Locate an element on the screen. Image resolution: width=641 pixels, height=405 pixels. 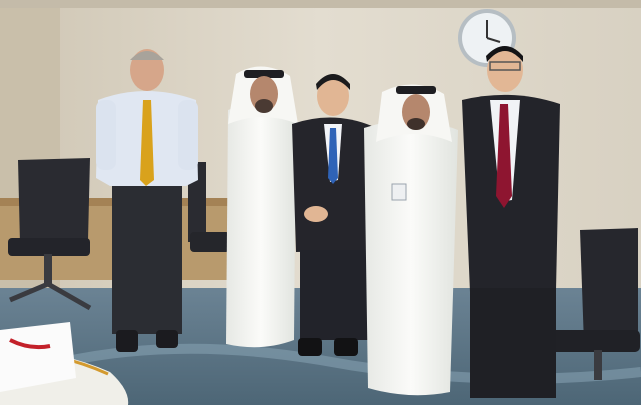
office-chair-left is located at coordinates (50, 234).